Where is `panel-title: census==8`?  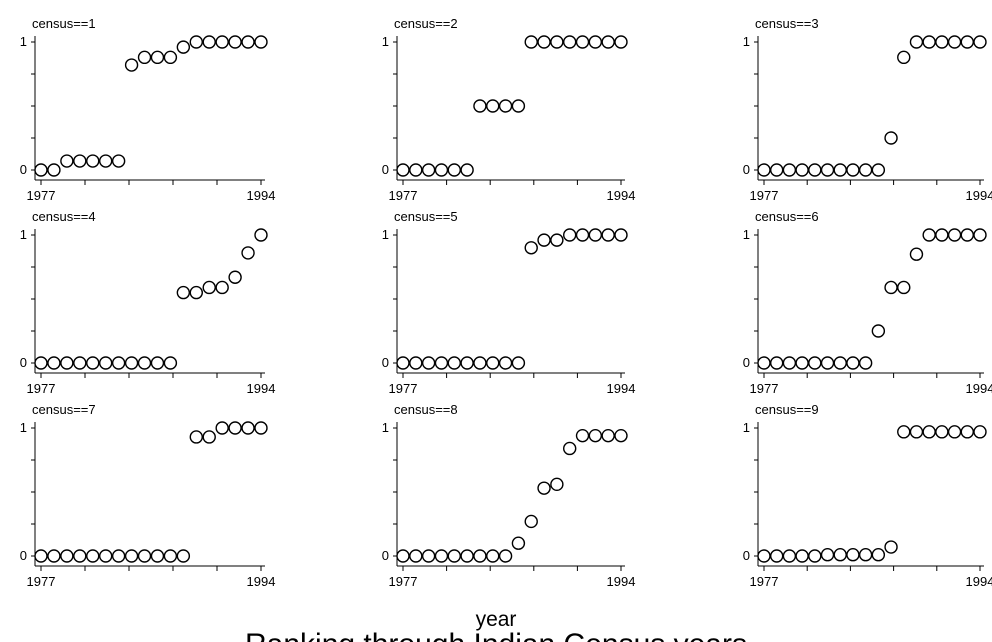
panel-title: census==8 is located at coordinates (426, 409).